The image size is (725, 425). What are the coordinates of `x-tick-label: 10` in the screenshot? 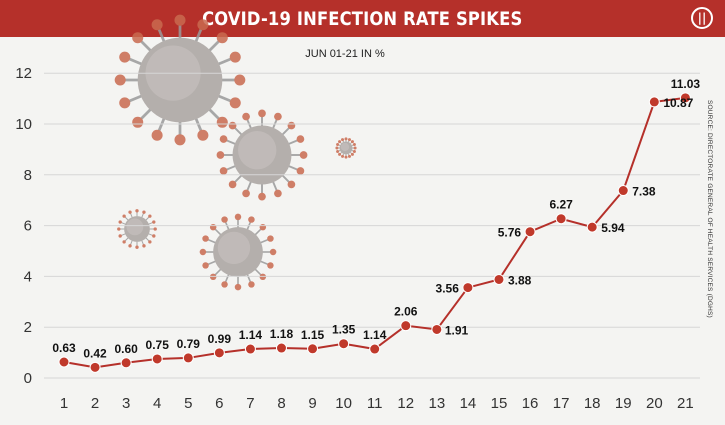 It's located at (343, 403).